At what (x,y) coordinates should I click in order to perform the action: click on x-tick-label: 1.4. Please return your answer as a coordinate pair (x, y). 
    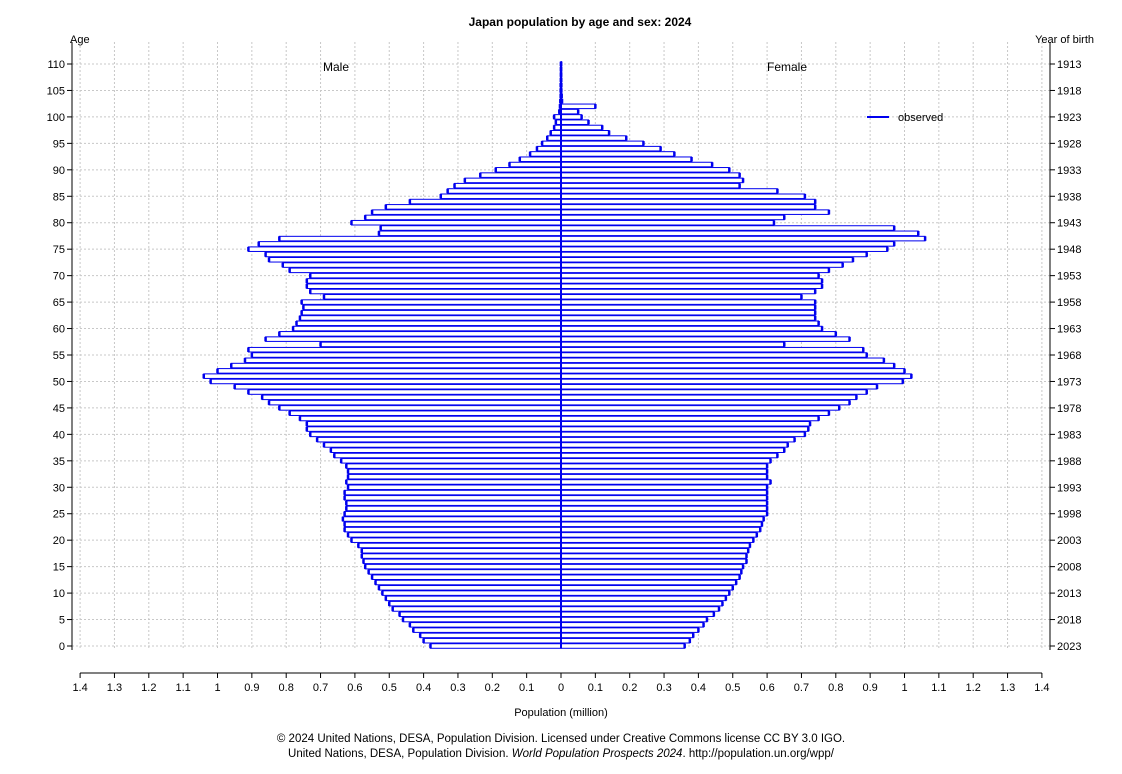
    Looking at the image, I should click on (79, 688).